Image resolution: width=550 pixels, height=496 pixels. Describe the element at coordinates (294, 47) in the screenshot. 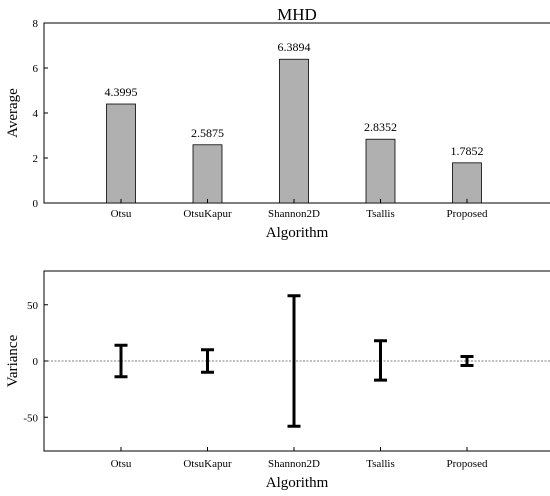

I see `bar-data-label: 6.3894` at that location.